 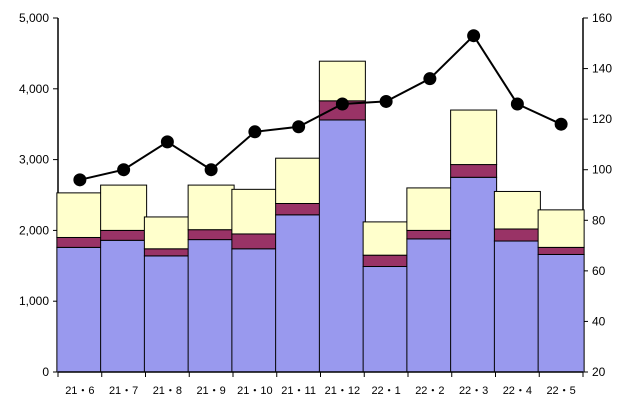 I want to click on left-tick-label: 1,000, so click(x=34, y=301).